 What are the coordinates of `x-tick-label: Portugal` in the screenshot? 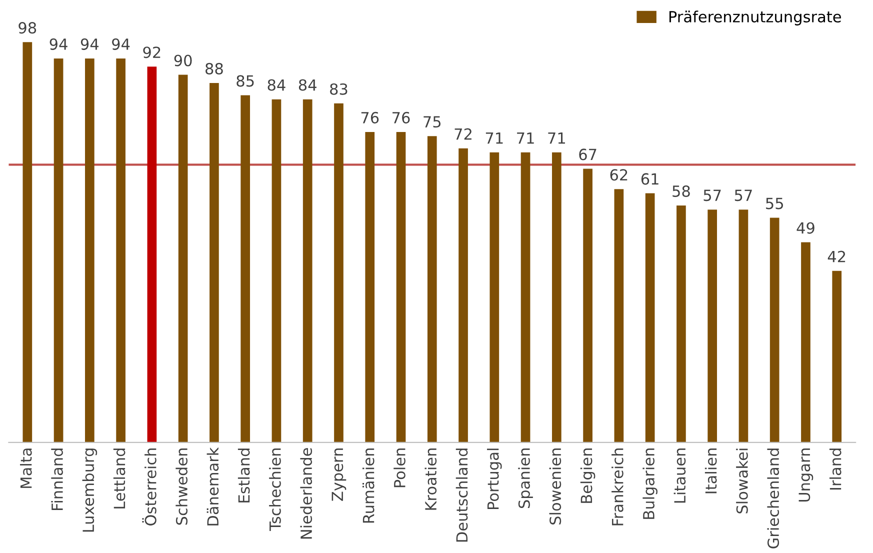 It's located at (494, 479).